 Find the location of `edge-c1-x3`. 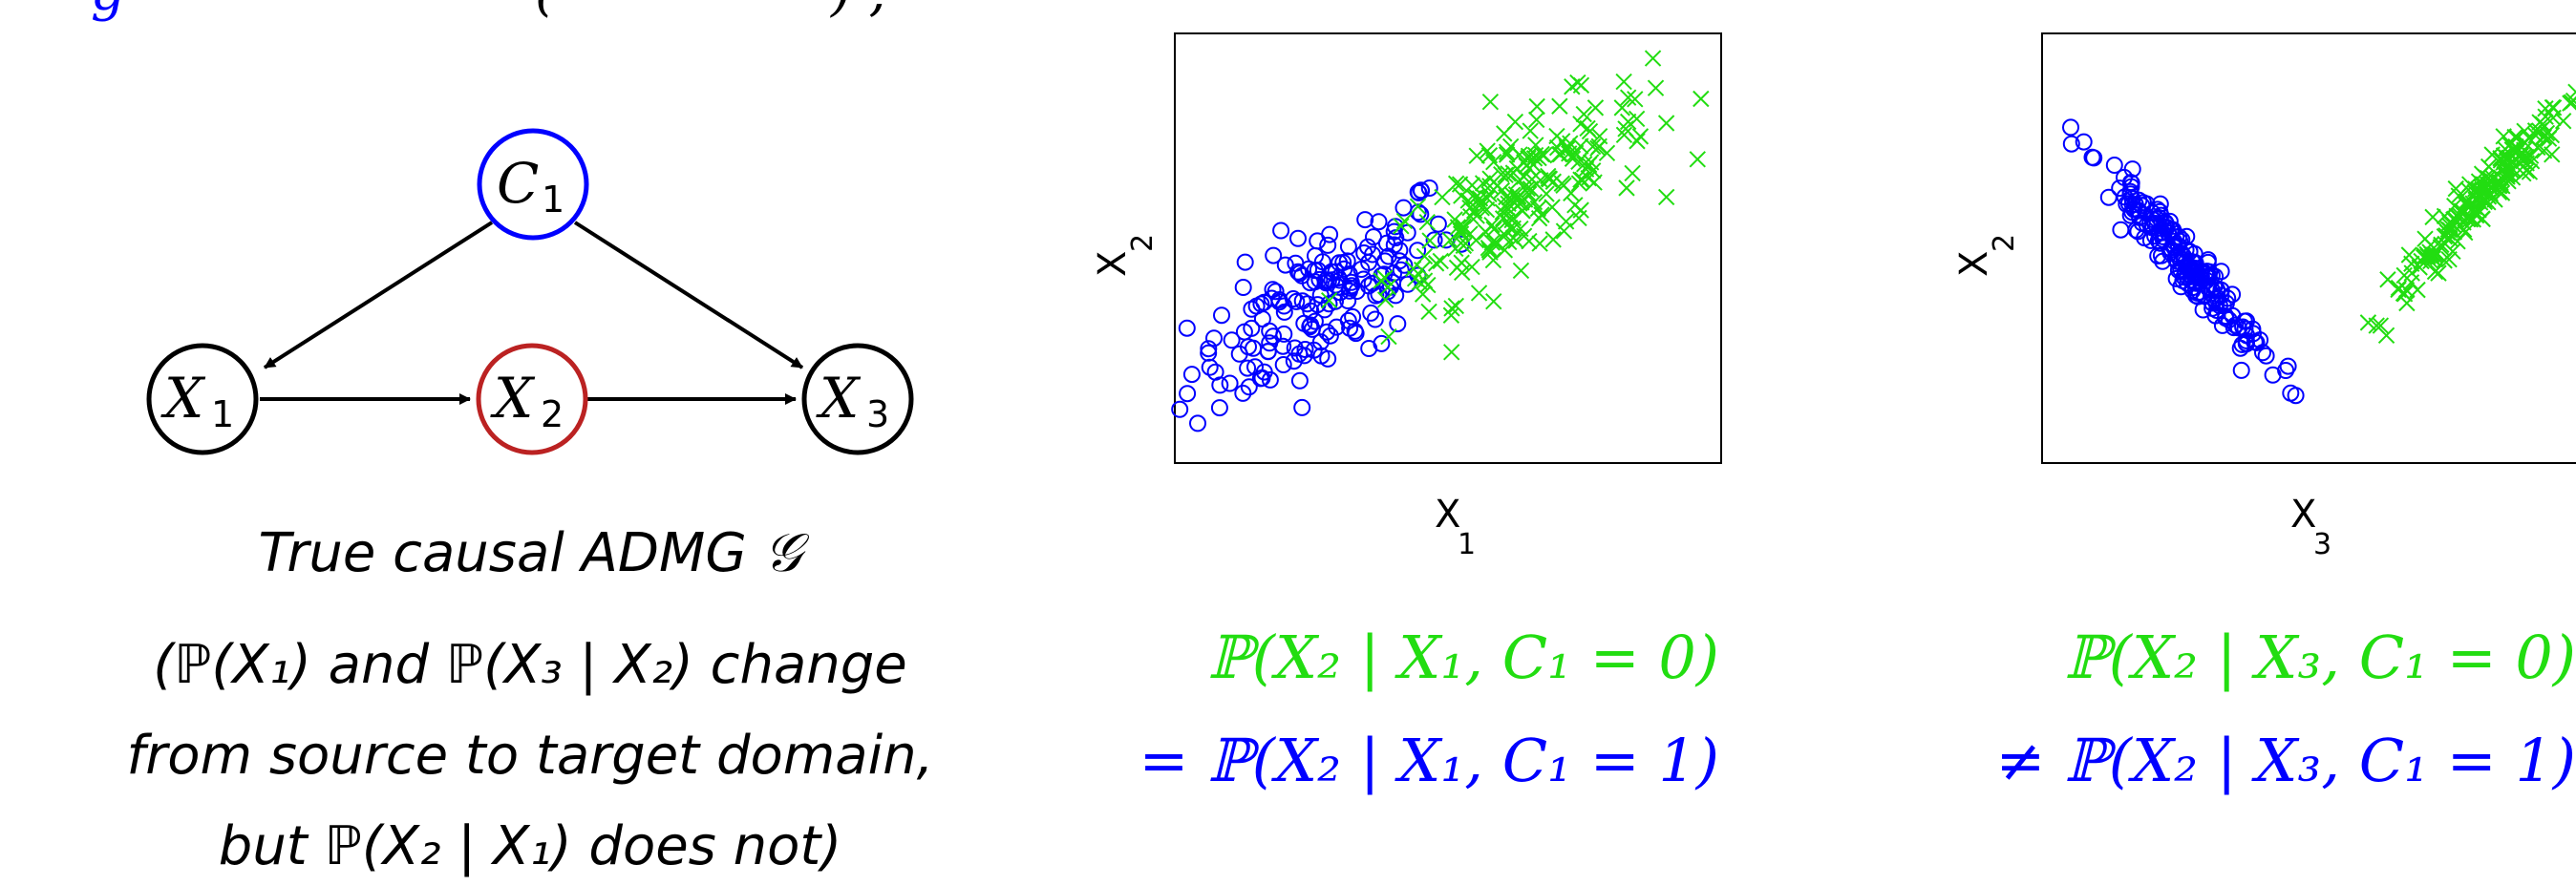

edge-c1-x3 is located at coordinates (689, 295).